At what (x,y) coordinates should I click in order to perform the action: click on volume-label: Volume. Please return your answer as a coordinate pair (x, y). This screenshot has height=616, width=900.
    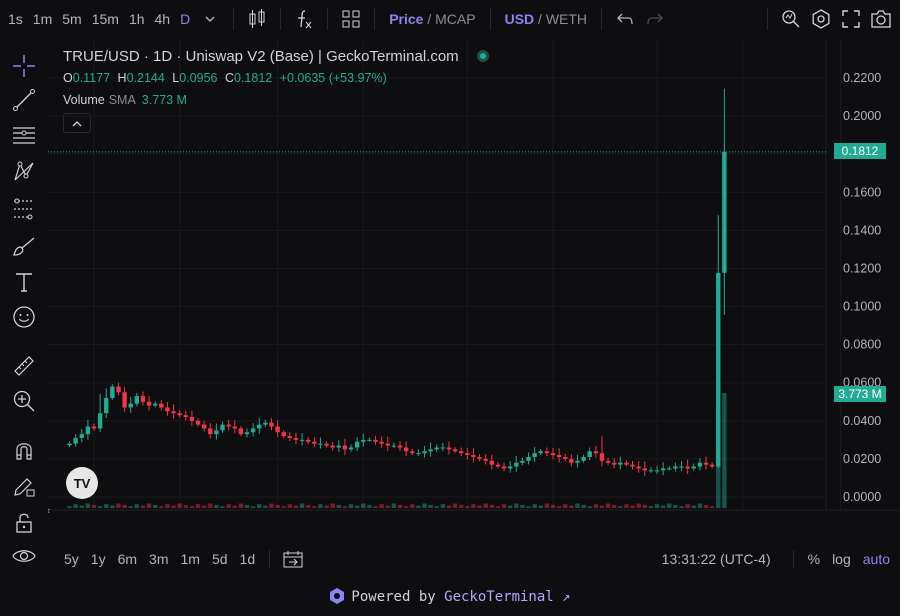
    Looking at the image, I should click on (84, 100).